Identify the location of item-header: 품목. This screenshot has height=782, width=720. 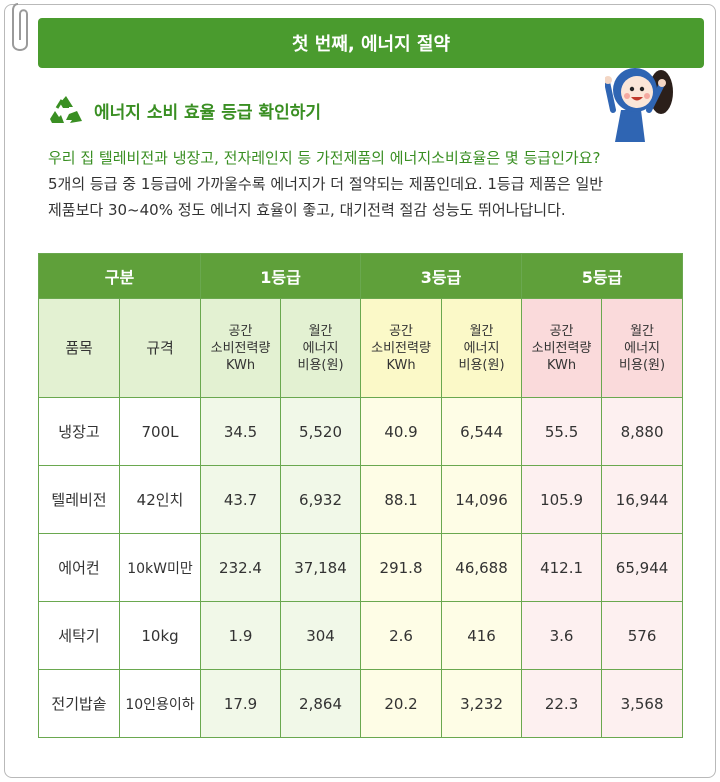
(79, 348).